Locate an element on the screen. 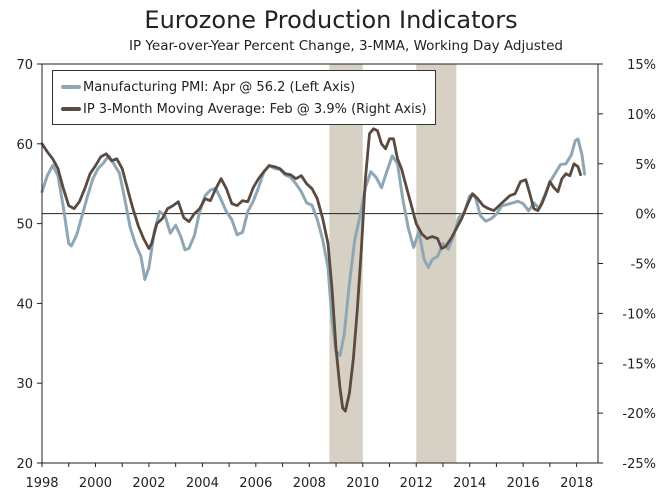  chart-title: Eurozone Production Indicators is located at coordinates (331, 20).